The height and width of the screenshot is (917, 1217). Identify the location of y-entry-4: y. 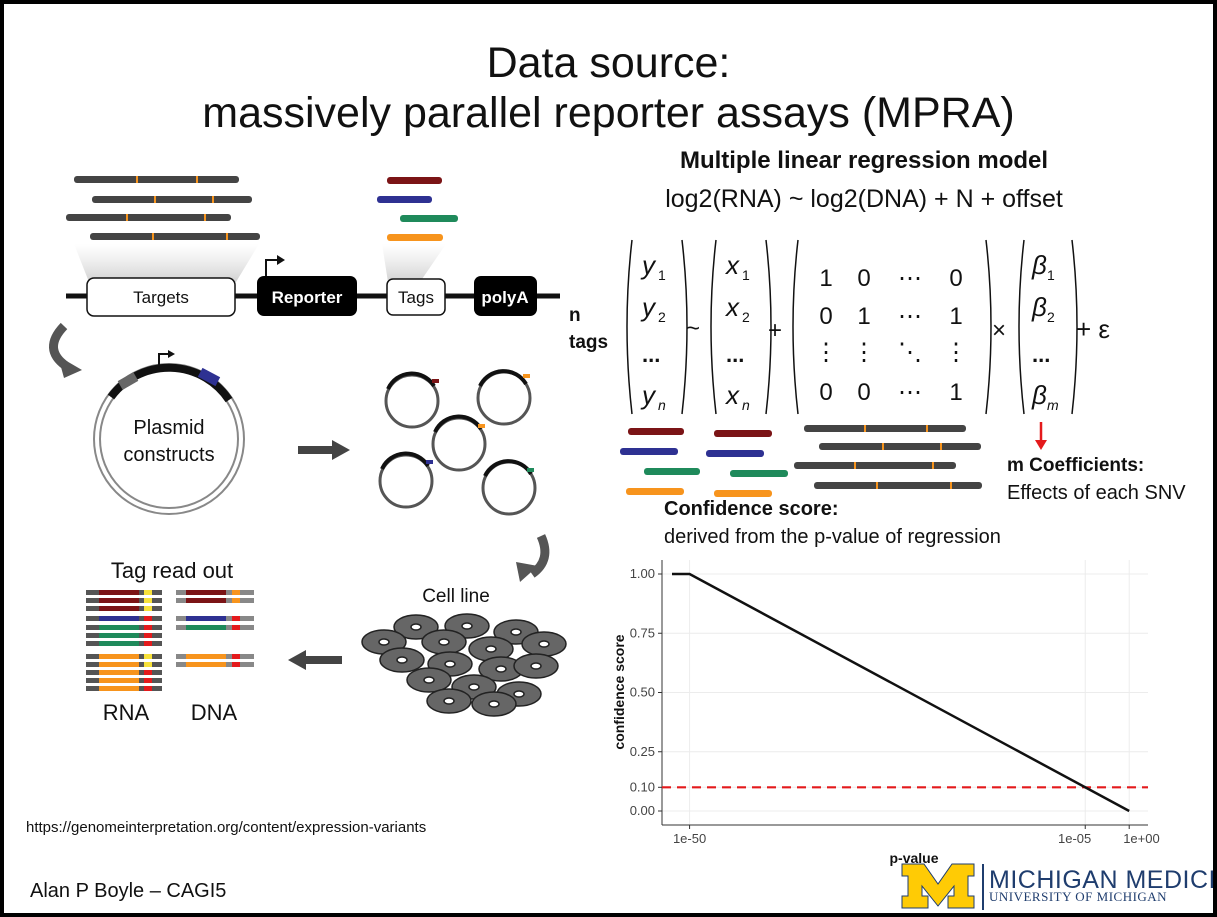
(648, 395).